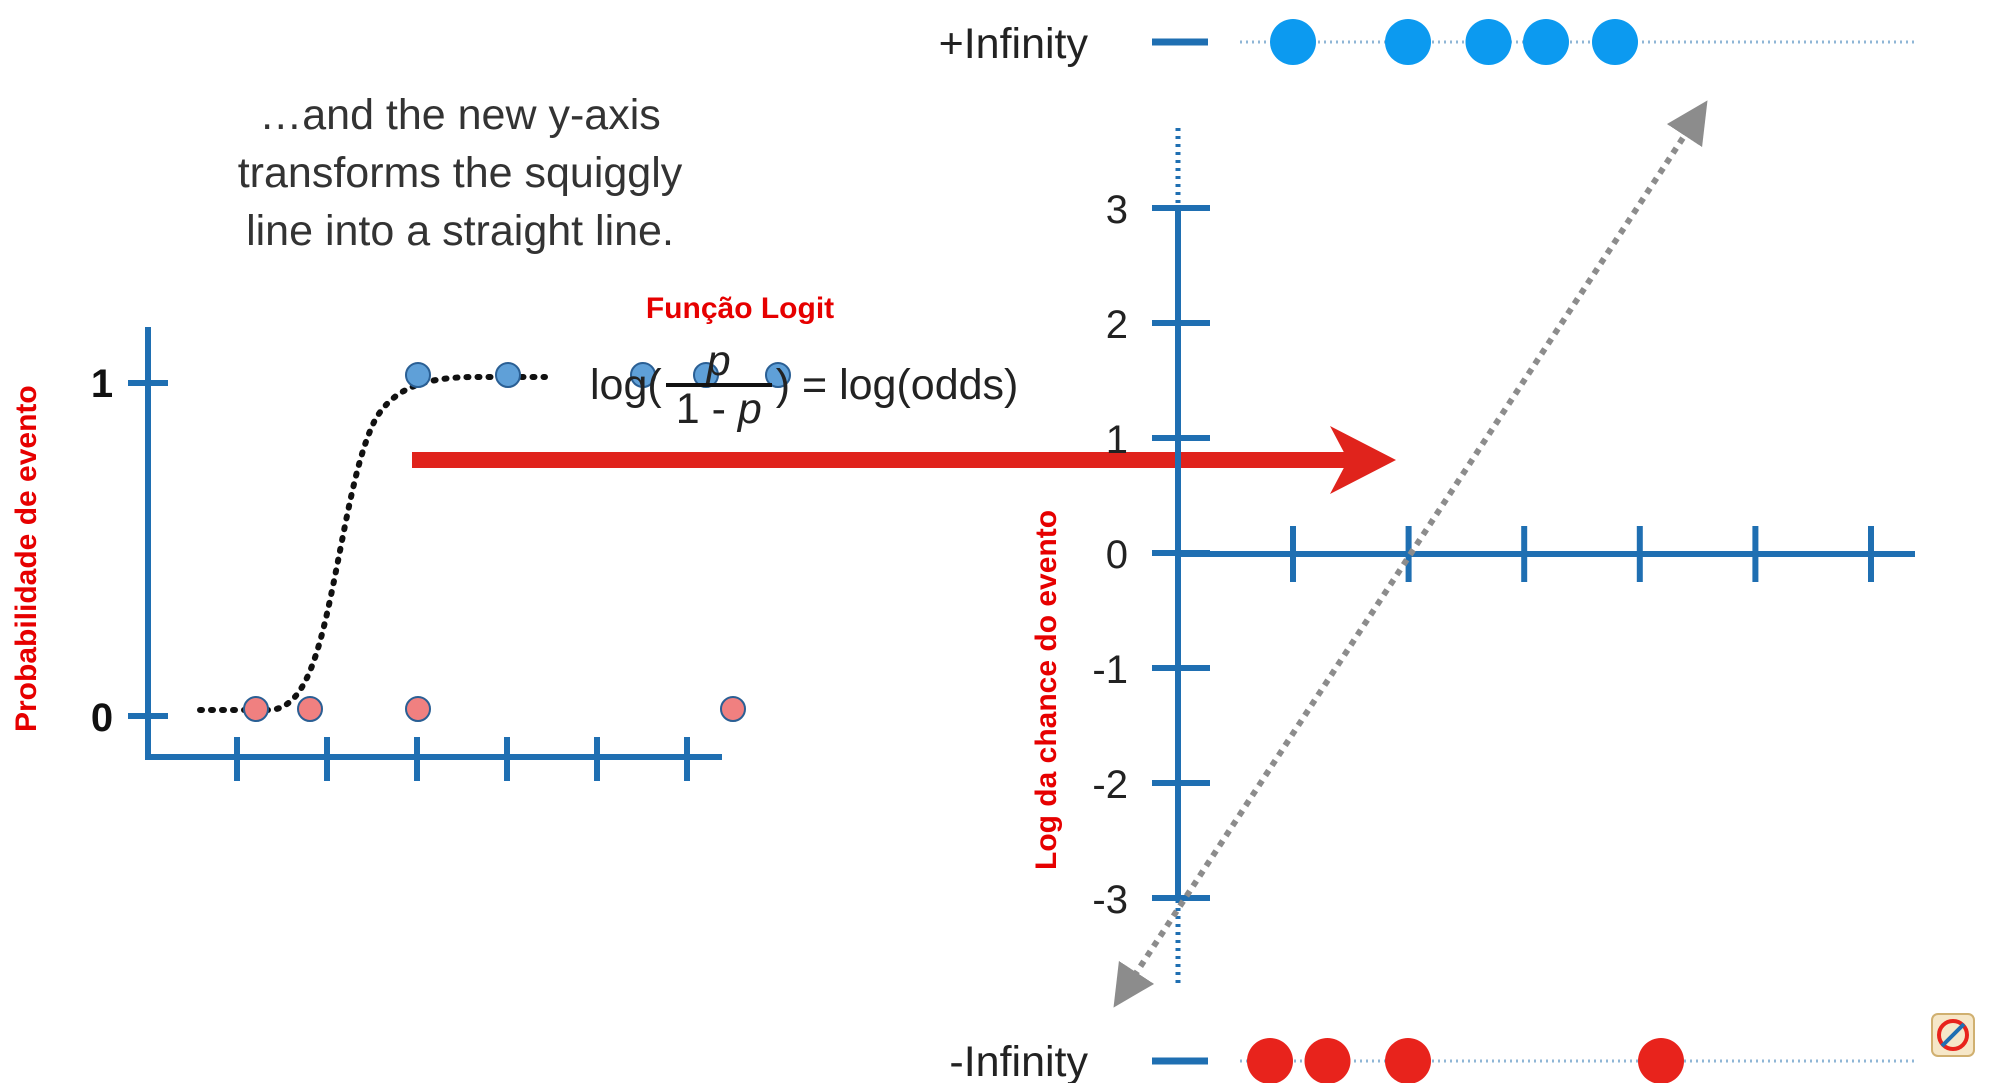 Image resolution: width=2000 pixels, height=1083 pixels. I want to click on caption-line-3: line into a straight line., so click(460, 231).